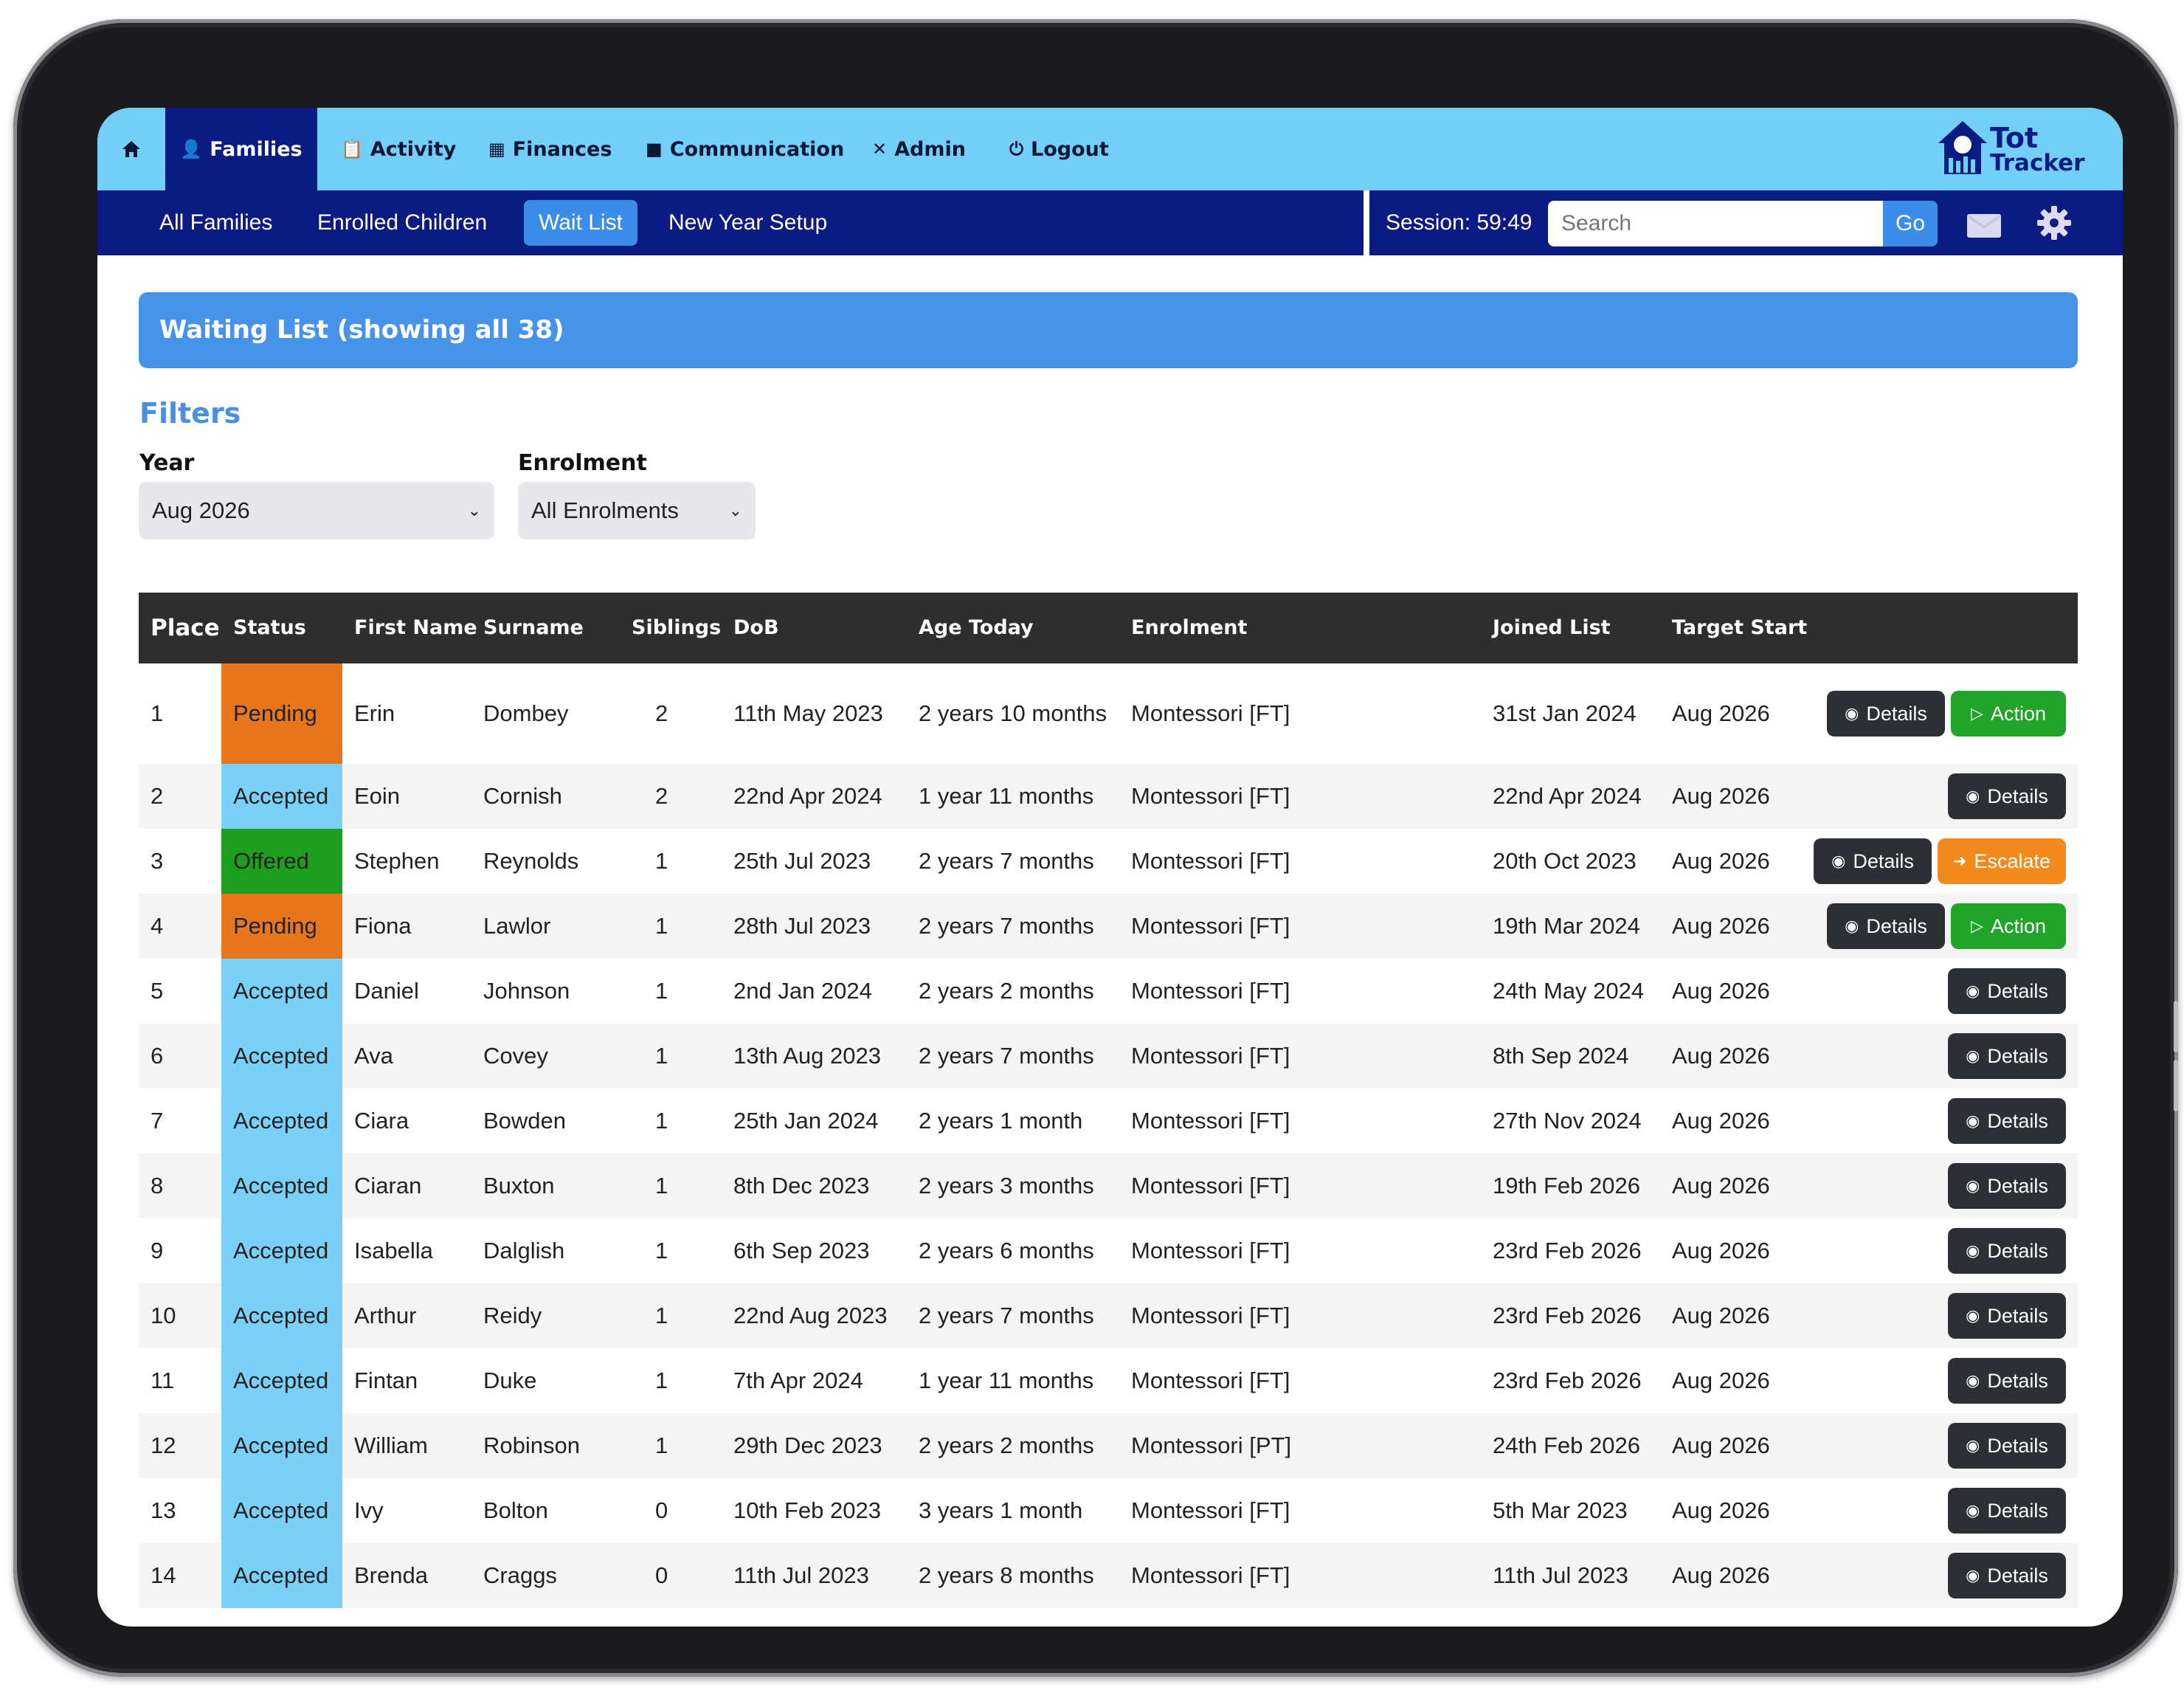  Describe the element at coordinates (1007, 1445) in the screenshot. I see `age-cell: 2 years 2 months` at that location.